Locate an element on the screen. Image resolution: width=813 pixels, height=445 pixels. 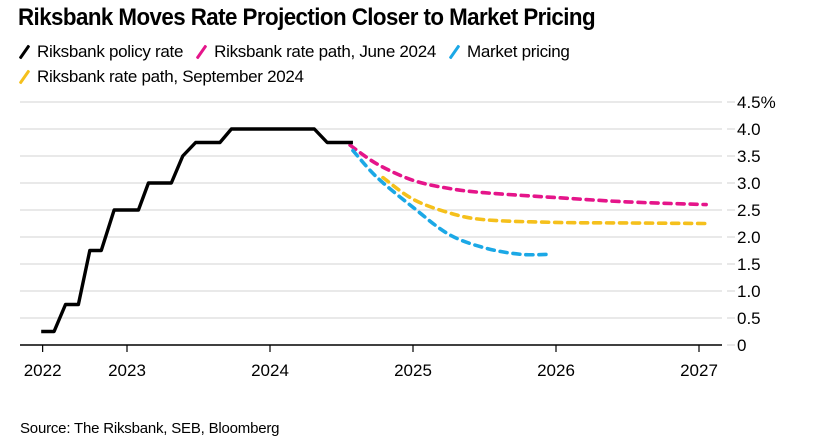
legend-label: Riksbank rate path, June 2024 is located at coordinates (325, 51).